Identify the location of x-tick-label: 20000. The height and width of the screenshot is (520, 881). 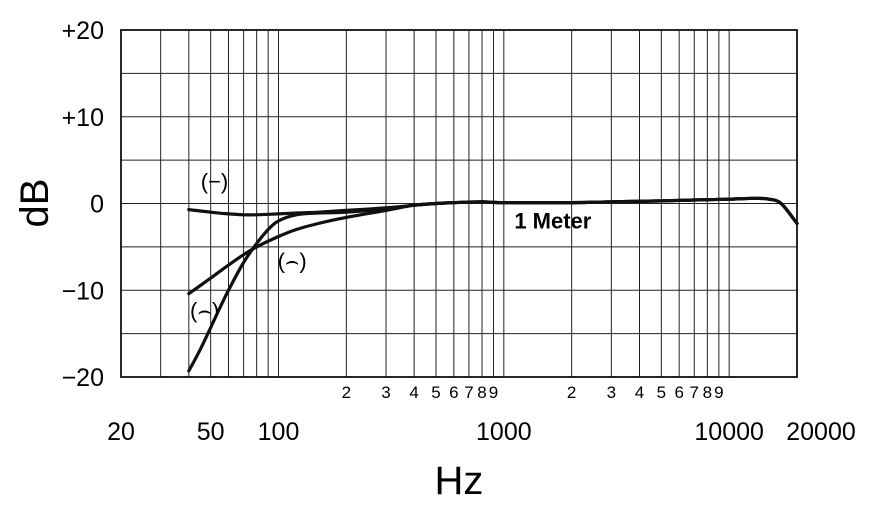
(821, 432).